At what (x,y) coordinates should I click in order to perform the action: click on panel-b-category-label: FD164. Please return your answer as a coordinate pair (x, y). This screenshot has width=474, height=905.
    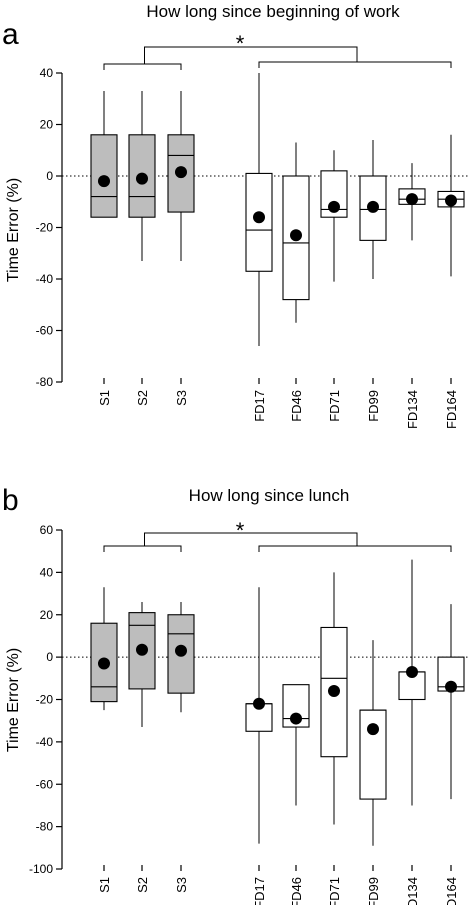
    Looking at the image, I should click on (451, 891).